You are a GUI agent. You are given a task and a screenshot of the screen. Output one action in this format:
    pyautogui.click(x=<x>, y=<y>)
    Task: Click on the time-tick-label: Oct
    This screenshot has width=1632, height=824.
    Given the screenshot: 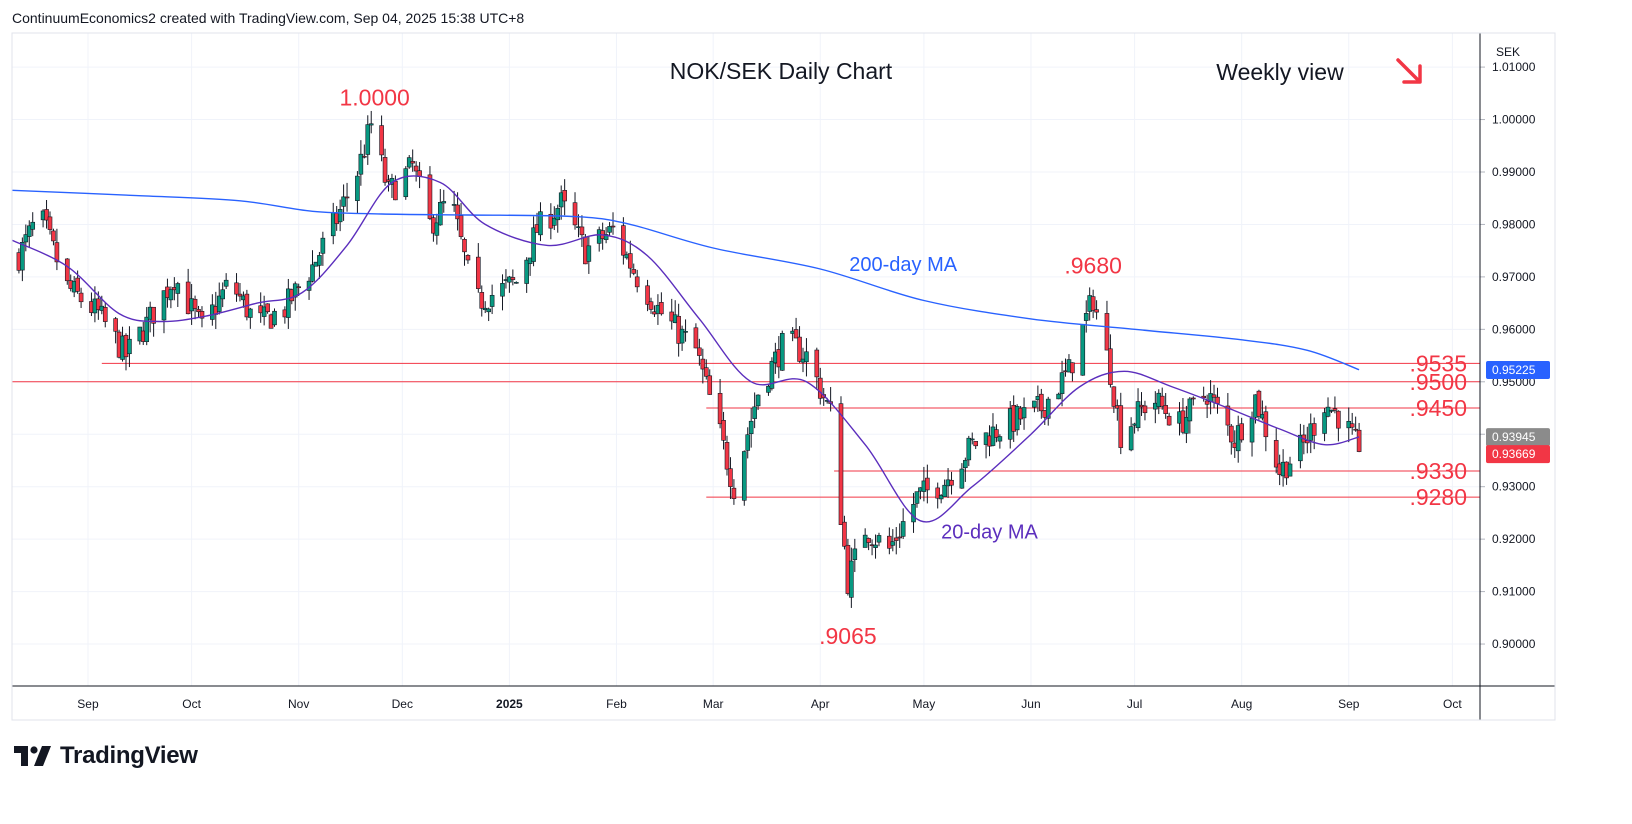 What is the action you would take?
    pyautogui.click(x=191, y=704)
    